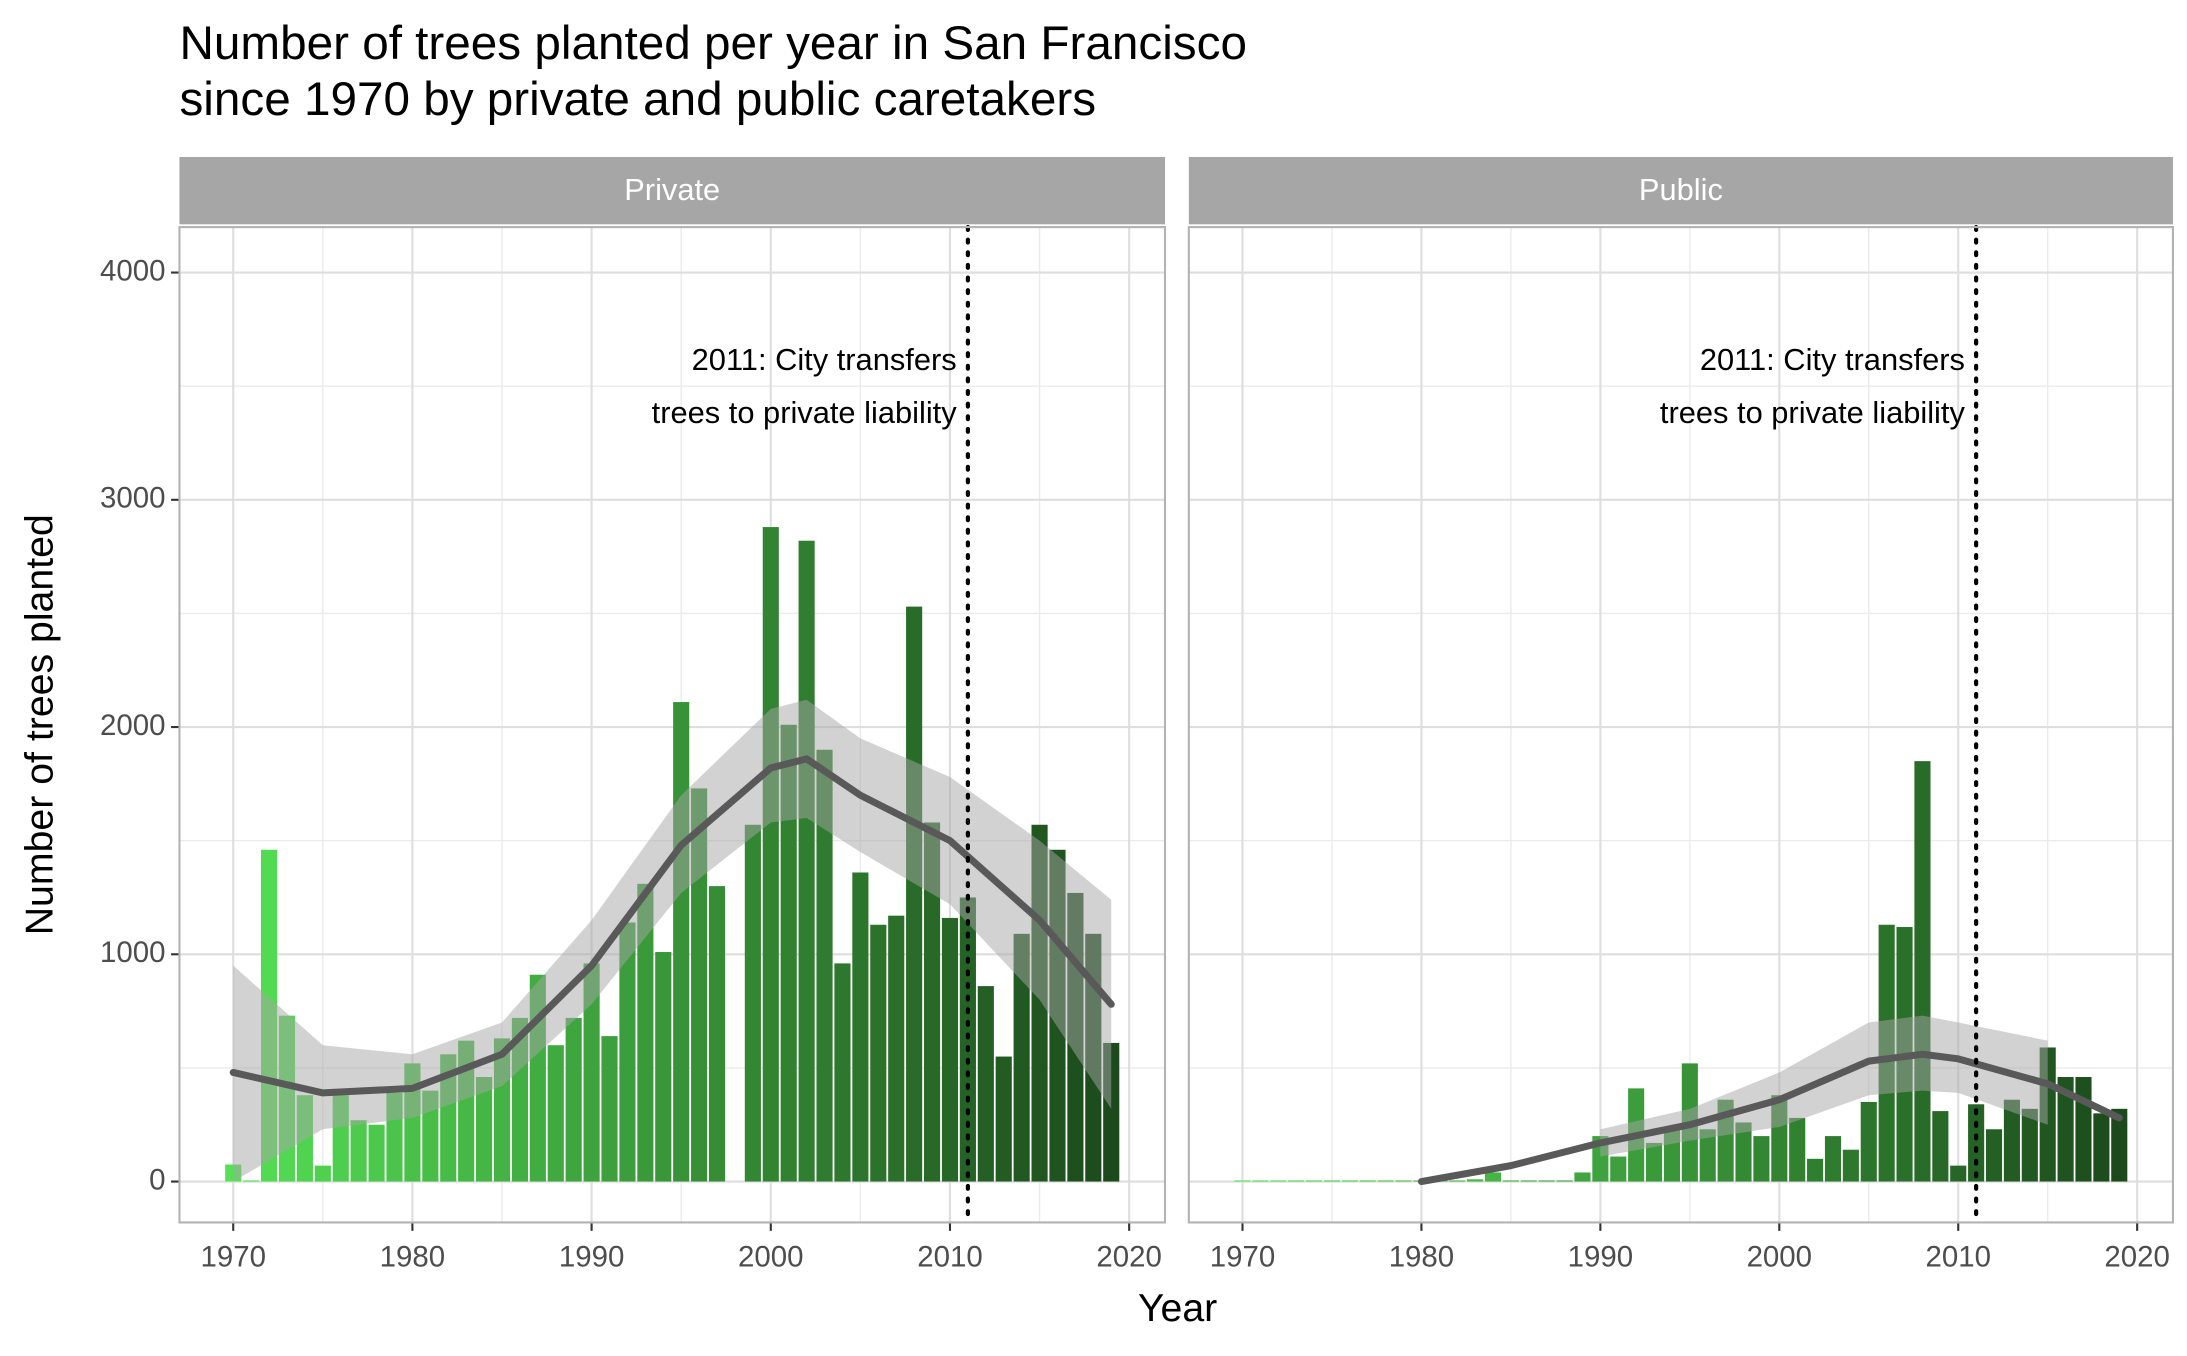 This screenshot has height=1356, width=2187. I want to click on y-tick-label: 0, so click(157, 1179).